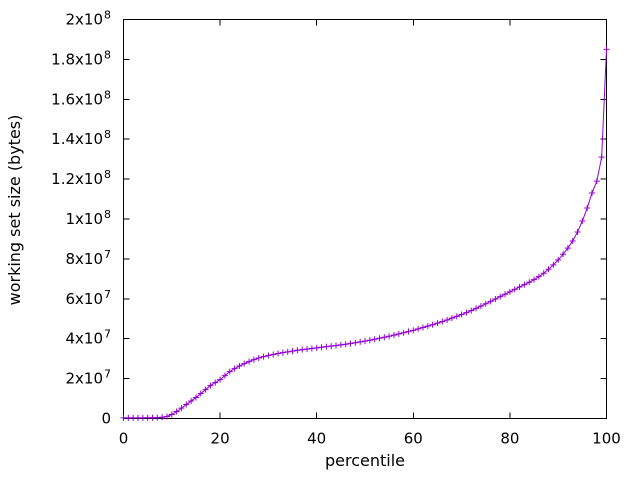  I want to click on x-tick-label: 80, so click(509, 439).